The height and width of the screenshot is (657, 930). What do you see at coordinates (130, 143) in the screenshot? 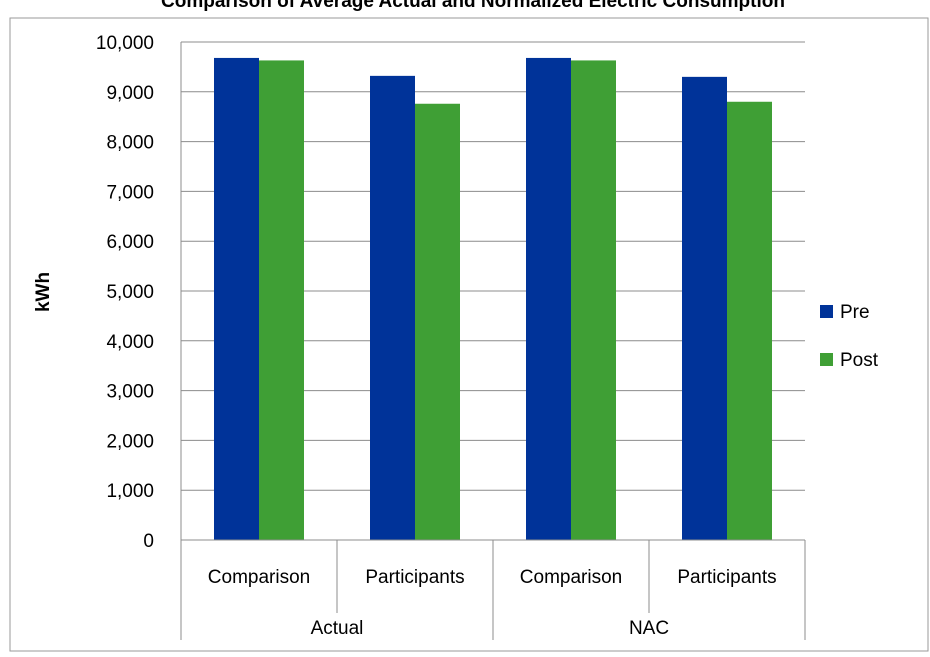
I see `y-tick-label: 8,000` at bounding box center [130, 143].